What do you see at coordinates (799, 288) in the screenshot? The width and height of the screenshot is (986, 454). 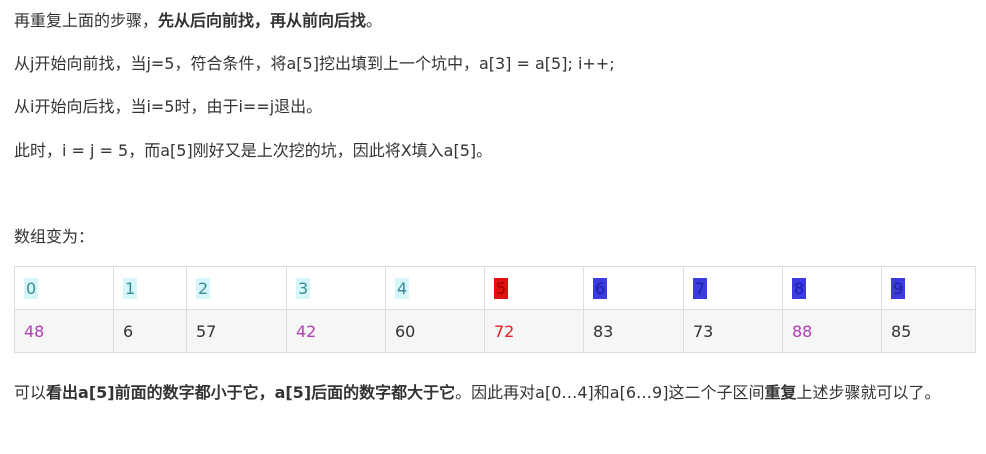 I see `index-label: 8` at bounding box center [799, 288].